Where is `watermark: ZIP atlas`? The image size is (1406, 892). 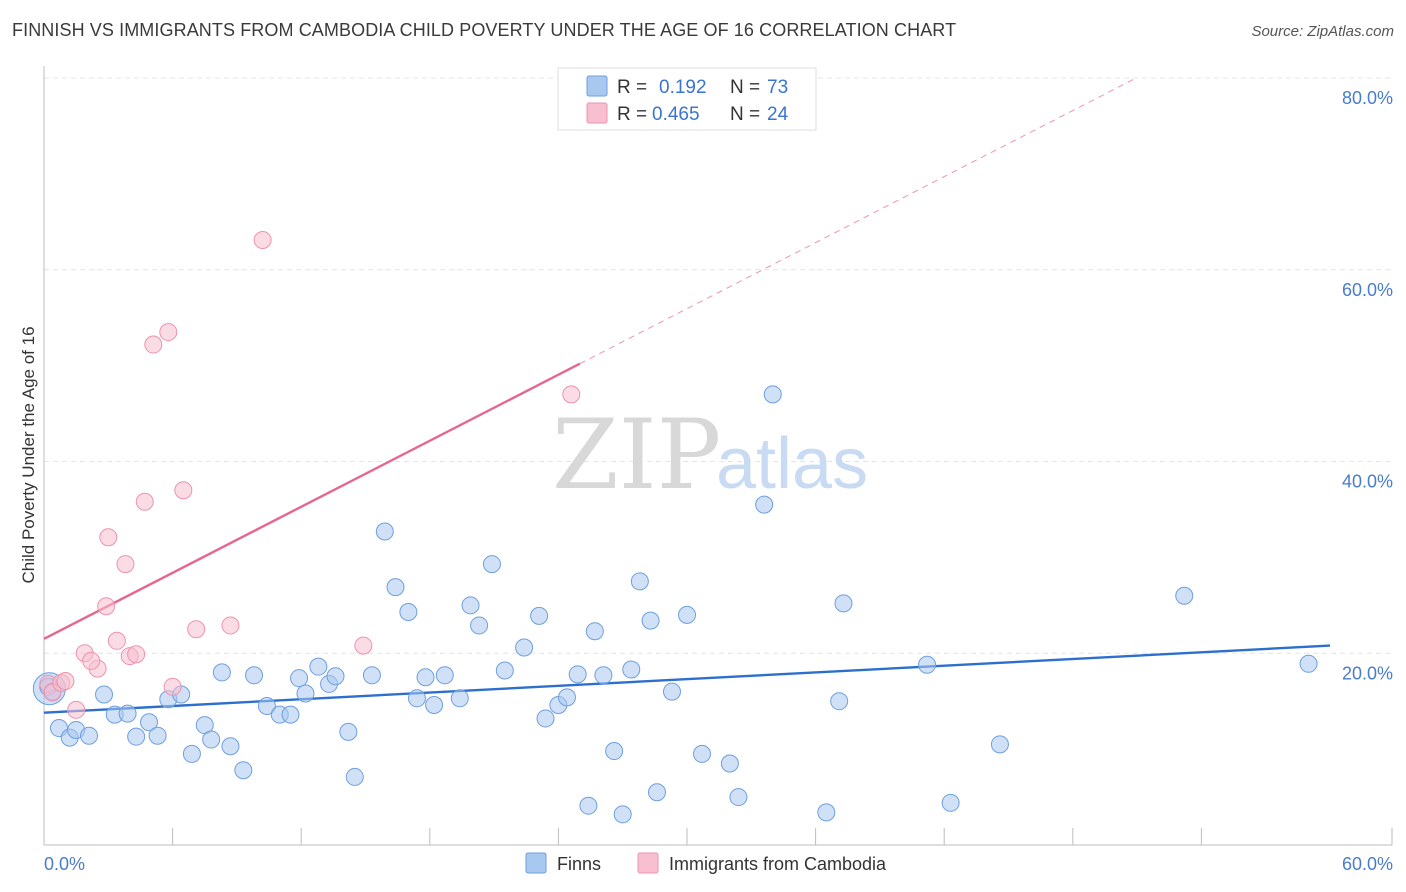 watermark: ZIP atlas is located at coordinates (710, 455).